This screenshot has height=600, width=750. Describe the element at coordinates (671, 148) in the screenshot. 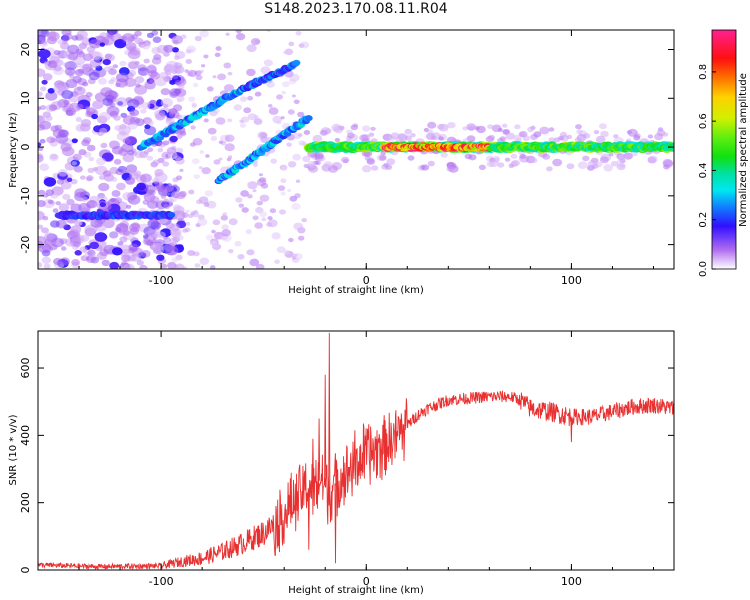

I see `carrier-core` at that location.